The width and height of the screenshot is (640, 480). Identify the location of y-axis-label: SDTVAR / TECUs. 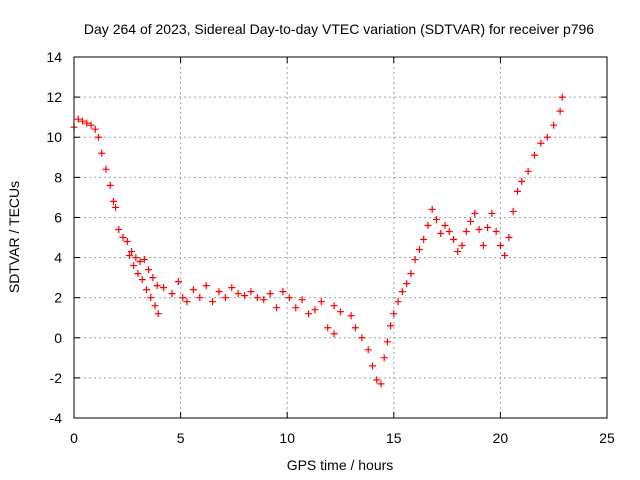
(14, 237).